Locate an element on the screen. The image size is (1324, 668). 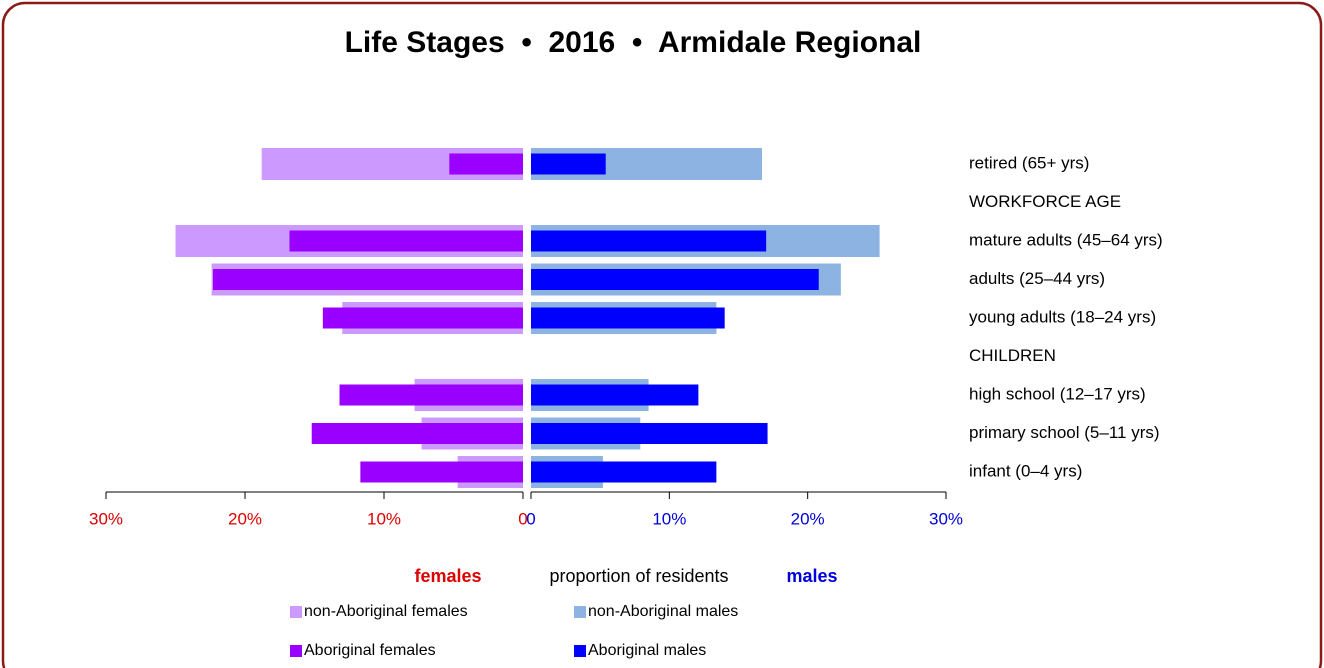
category-label: young adults (18–24 yrs) is located at coordinates (1062, 316).